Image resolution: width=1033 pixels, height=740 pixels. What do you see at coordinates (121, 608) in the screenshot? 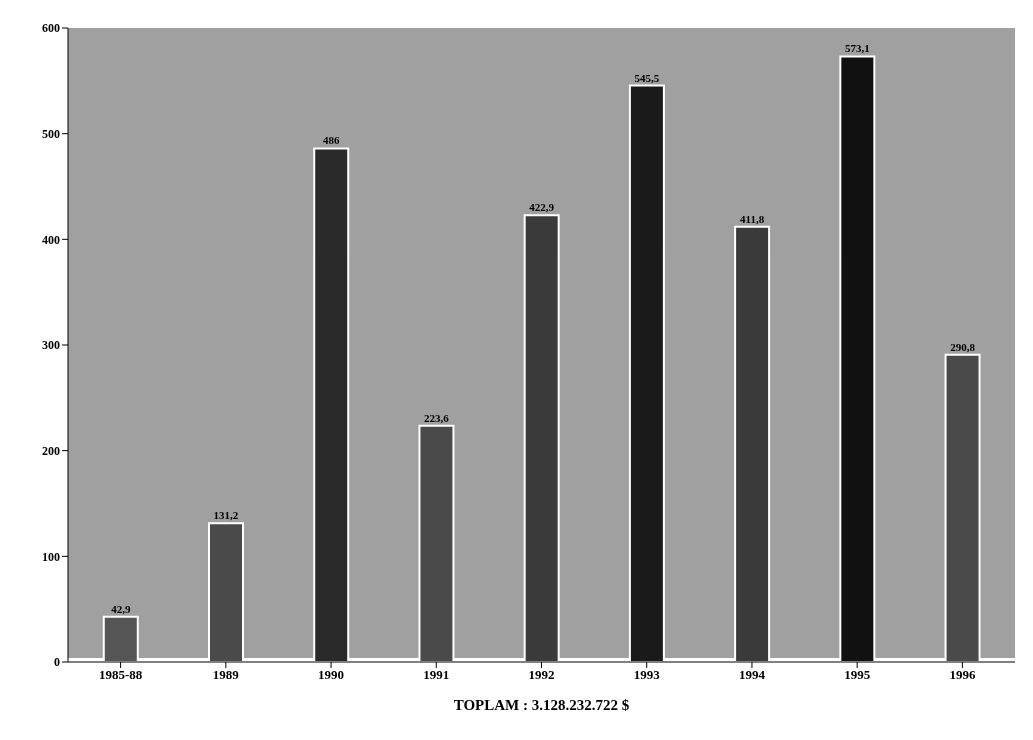
I see `data-label: 42,9` at bounding box center [121, 608].